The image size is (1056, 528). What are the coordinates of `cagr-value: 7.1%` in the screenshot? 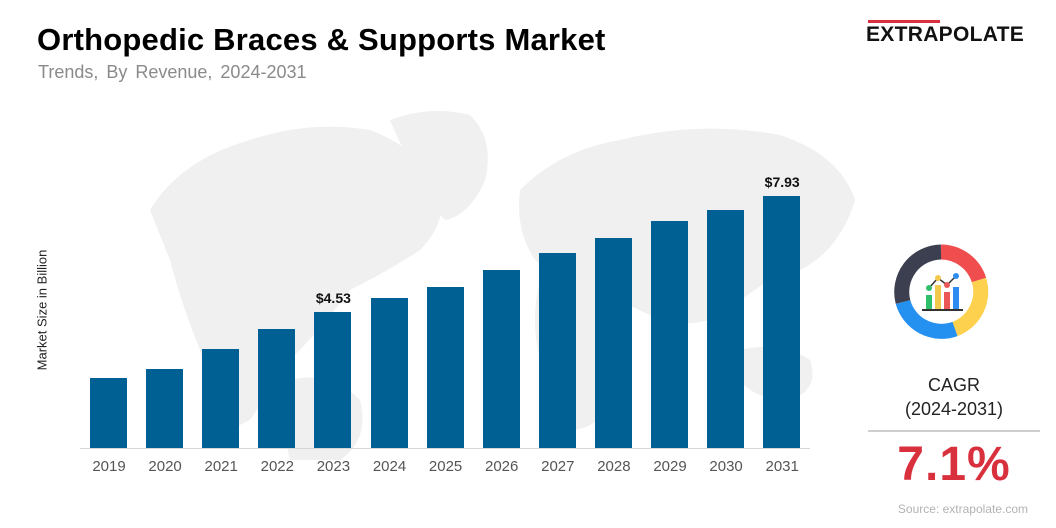 It's located at (954, 464).